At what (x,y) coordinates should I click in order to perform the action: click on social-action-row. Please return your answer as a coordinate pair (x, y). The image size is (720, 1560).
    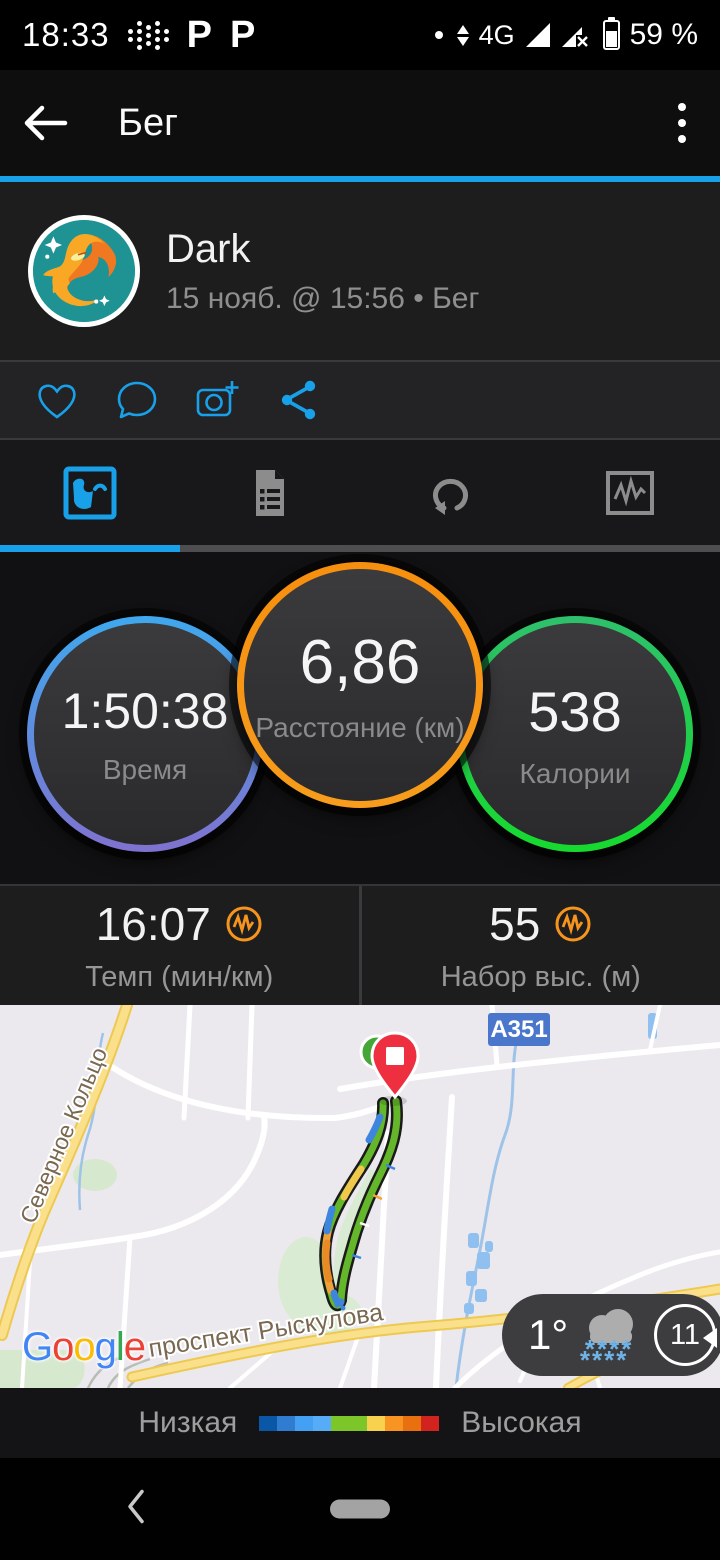
    Looking at the image, I should click on (360, 400).